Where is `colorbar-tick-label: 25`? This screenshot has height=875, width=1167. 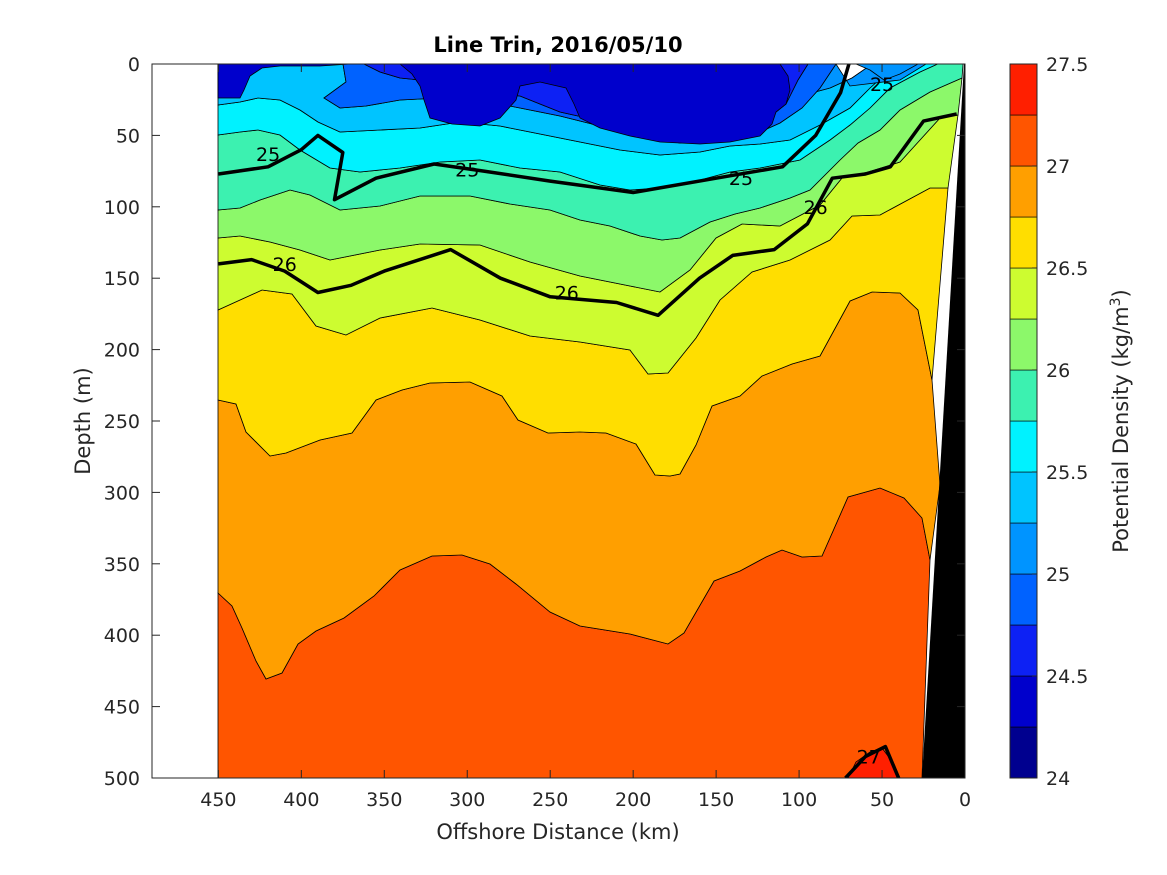 colorbar-tick-label: 25 is located at coordinates (1058, 575).